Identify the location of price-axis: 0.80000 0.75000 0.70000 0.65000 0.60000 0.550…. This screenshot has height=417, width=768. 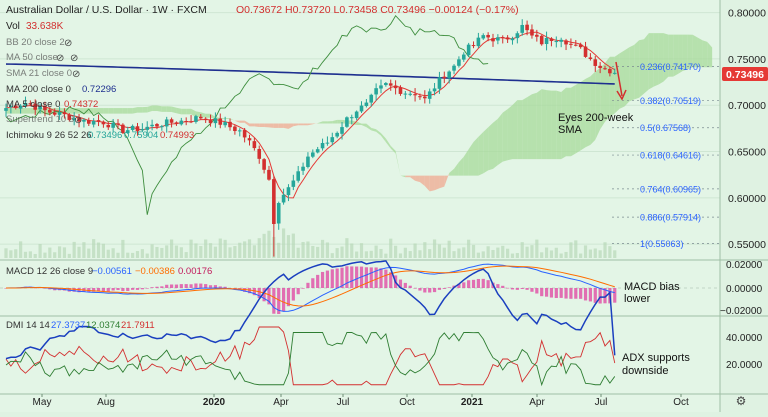
(747, 129).